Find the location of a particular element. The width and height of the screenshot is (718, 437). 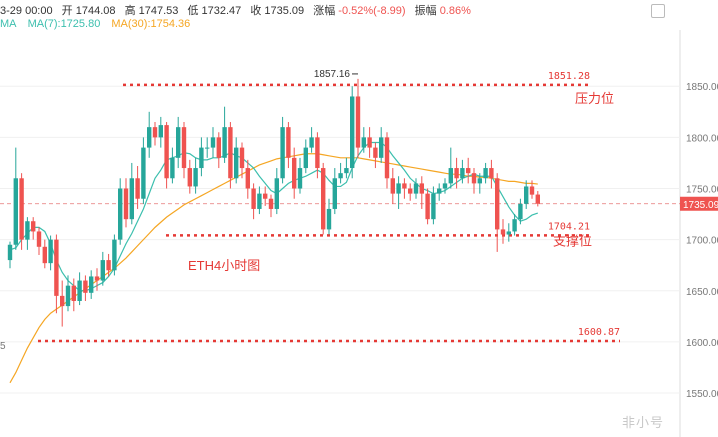

amplitude-value: 0.86% is located at coordinates (455, 11).